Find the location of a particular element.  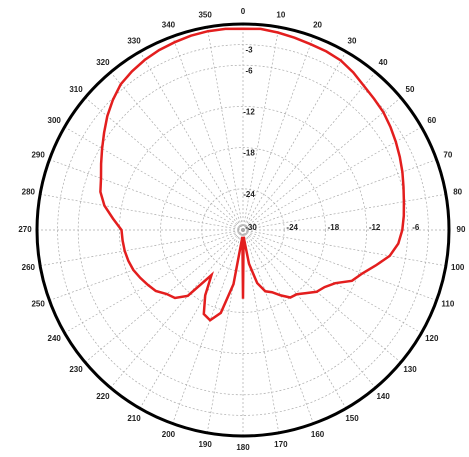

theta-tick-label: 180 is located at coordinates (243, 447).